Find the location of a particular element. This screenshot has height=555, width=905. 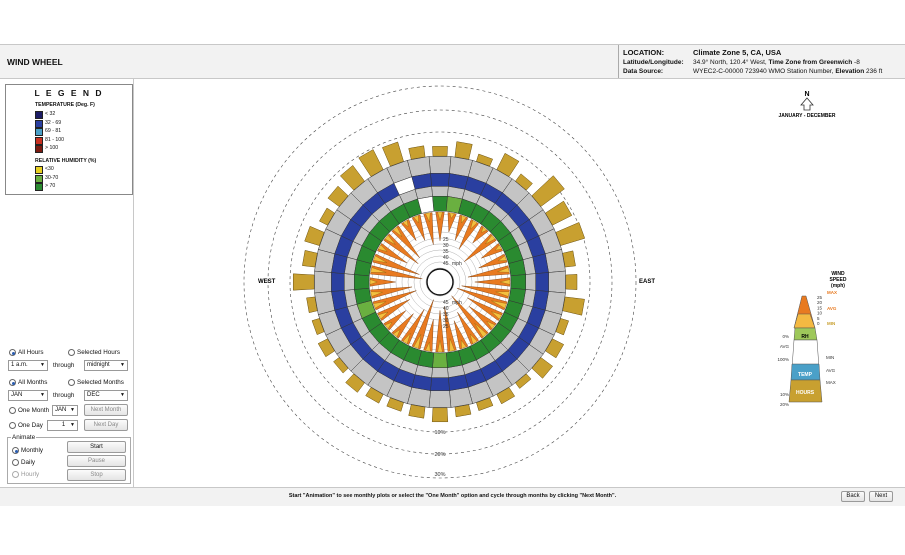

humidity-item-swatch is located at coordinates (39, 178).